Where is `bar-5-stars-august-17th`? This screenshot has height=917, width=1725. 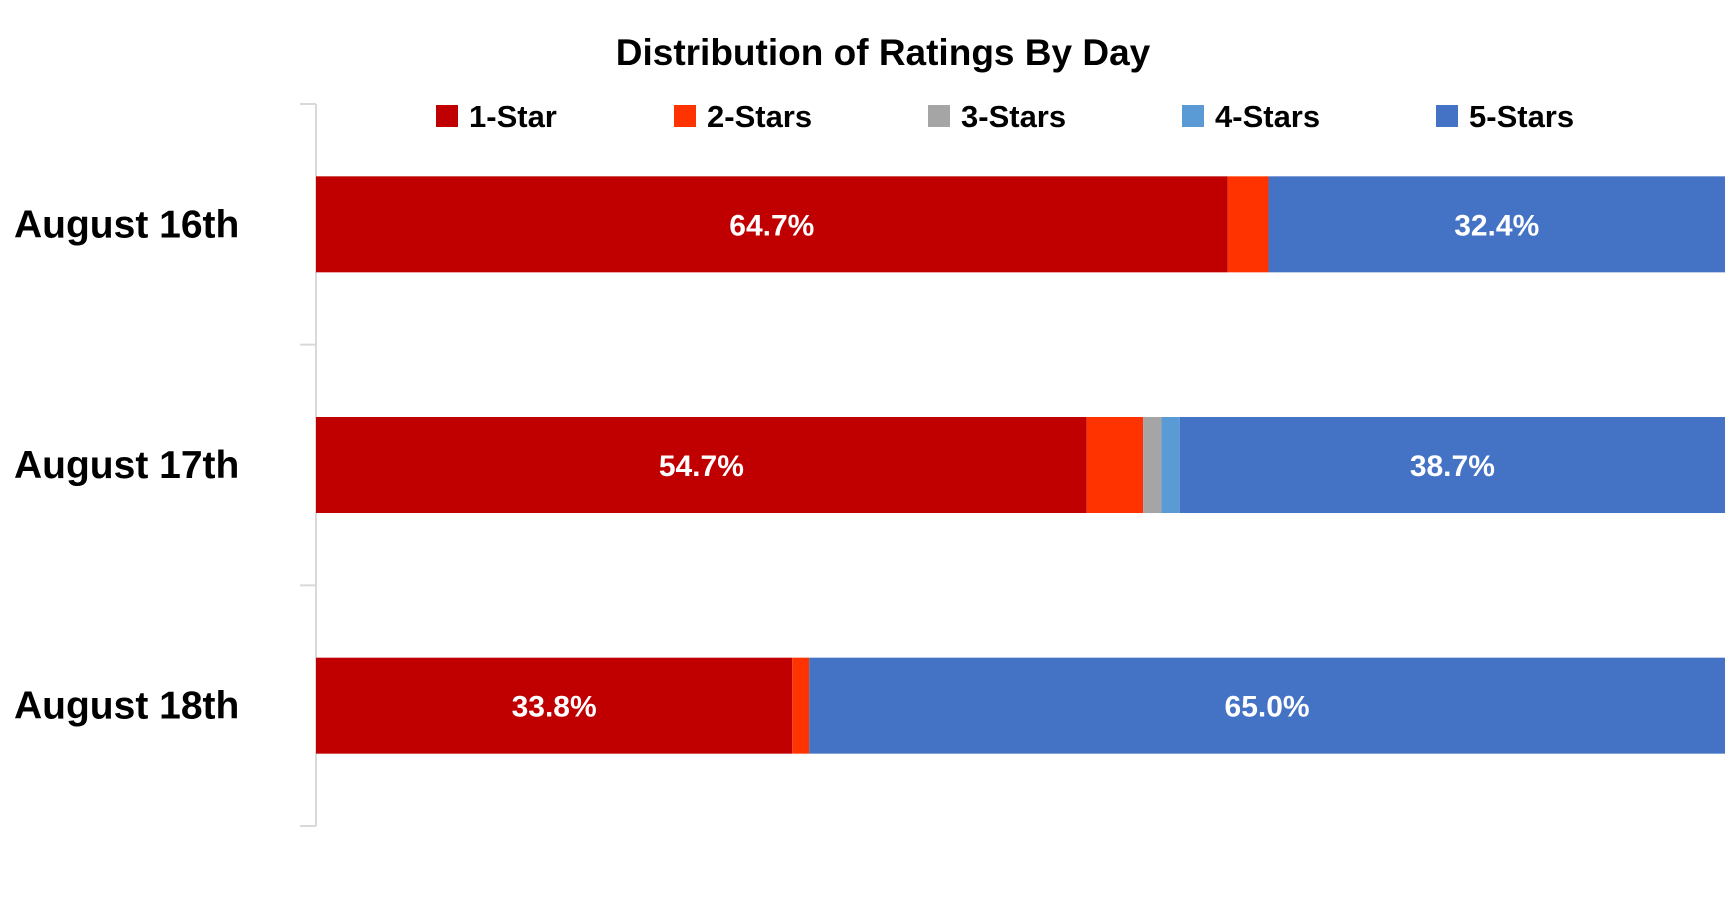 bar-5-stars-august-17th is located at coordinates (1452, 465).